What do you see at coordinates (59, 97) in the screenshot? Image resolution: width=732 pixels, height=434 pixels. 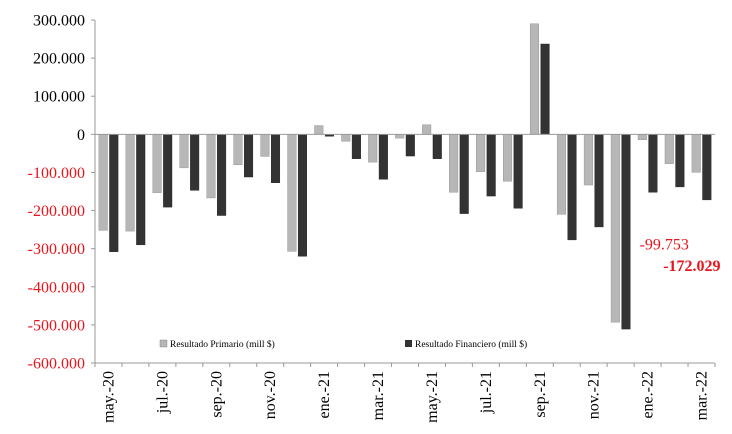 I see `y-tick-label: 100.000` at bounding box center [59, 97].